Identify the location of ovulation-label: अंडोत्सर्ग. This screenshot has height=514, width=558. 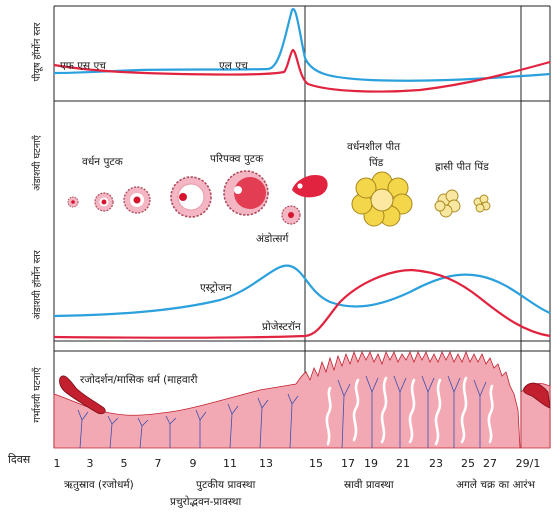
(272, 238).